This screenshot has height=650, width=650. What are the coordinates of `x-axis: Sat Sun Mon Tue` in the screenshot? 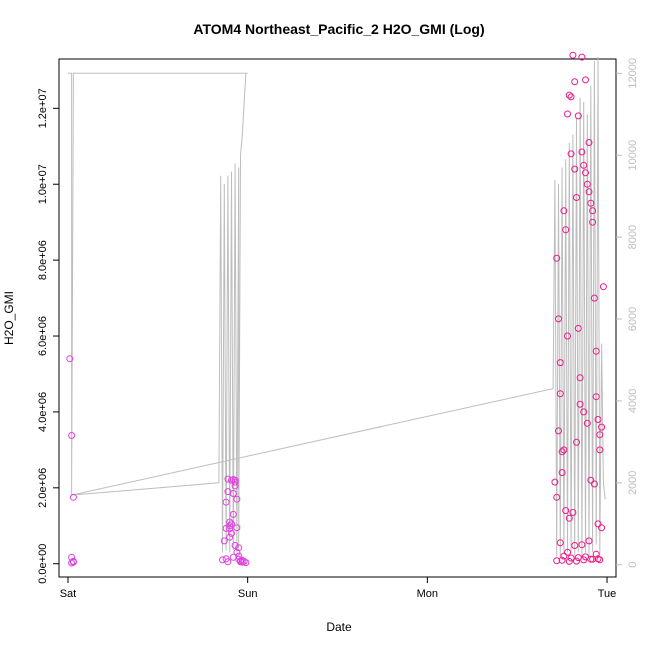 It's located at (338, 588).